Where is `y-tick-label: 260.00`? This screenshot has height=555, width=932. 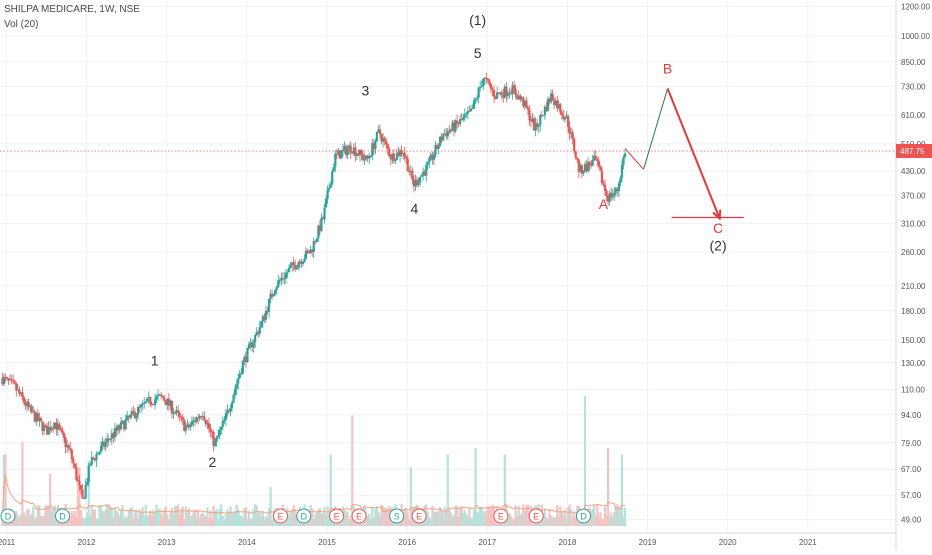 y-tick-label: 260.00 is located at coordinates (913, 252).